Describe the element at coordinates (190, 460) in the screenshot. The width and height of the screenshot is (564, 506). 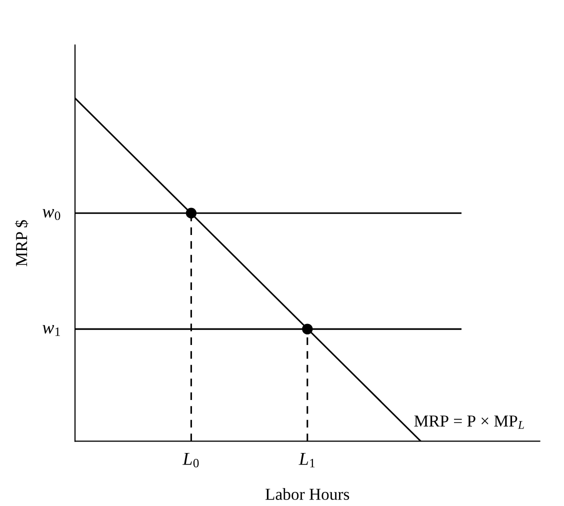
I see `x-tick-label: L$_{0}$` at that location.